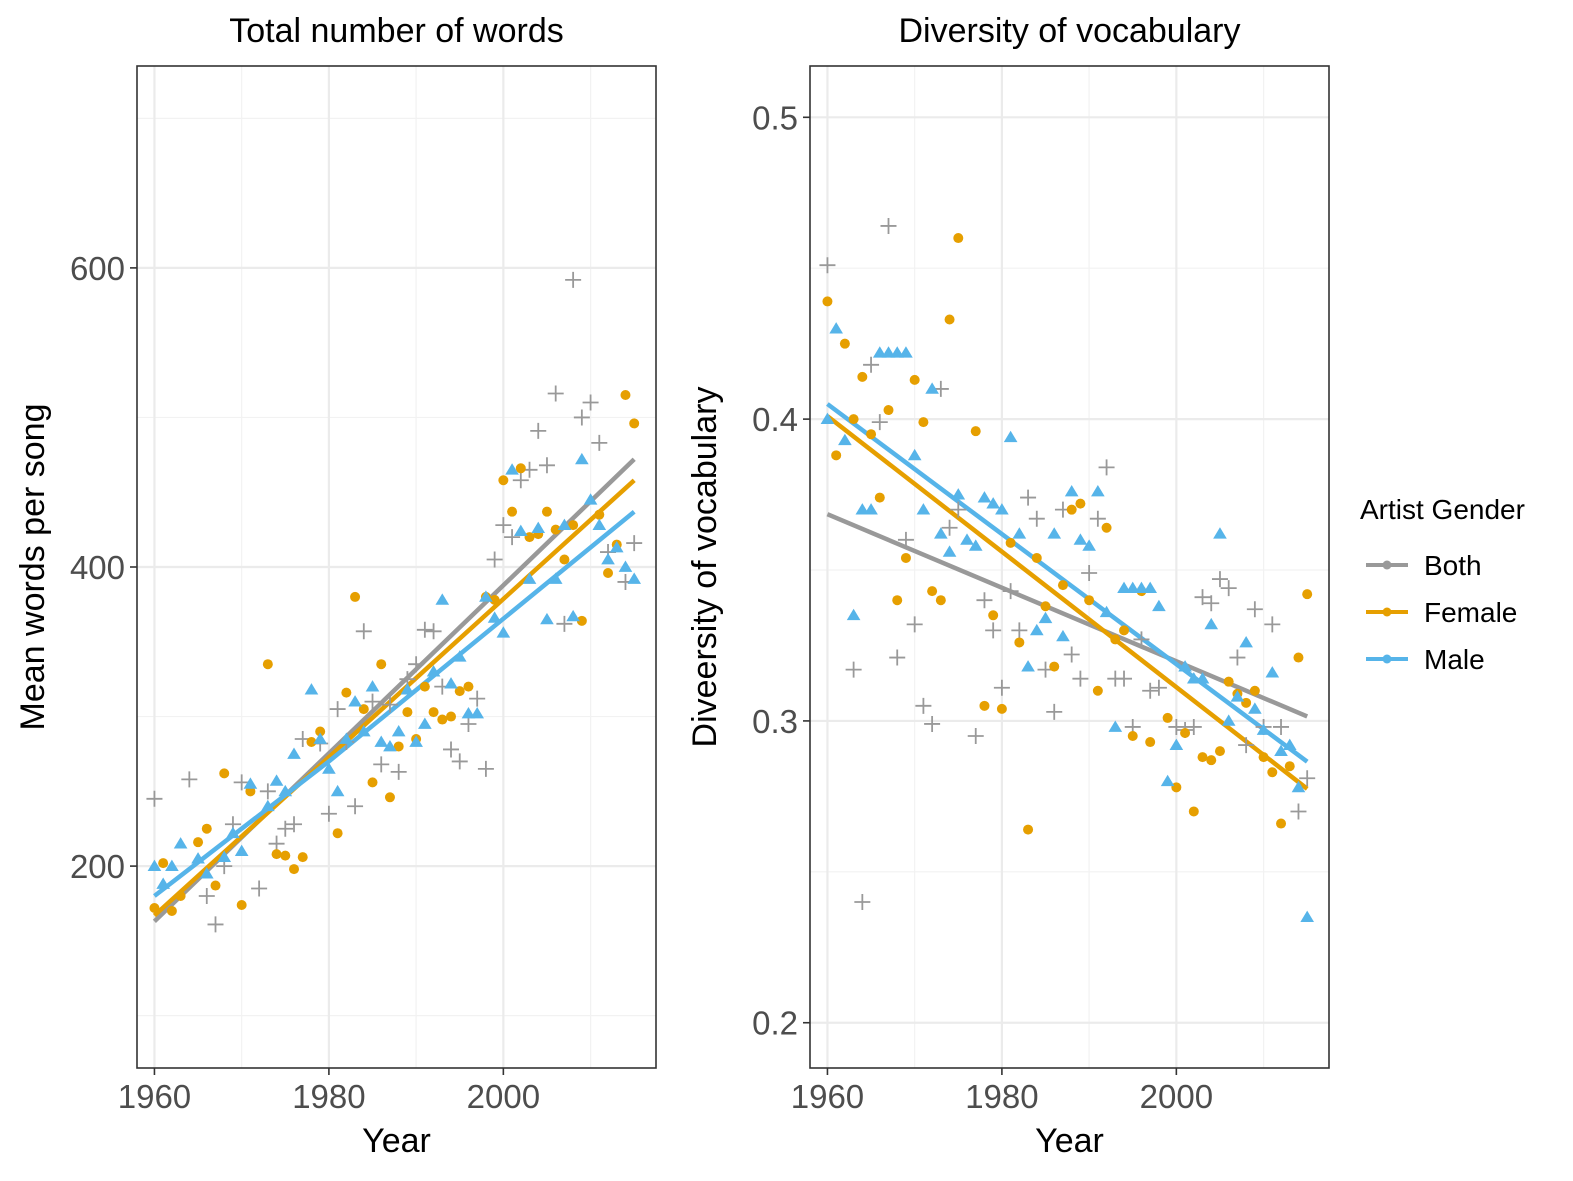  What do you see at coordinates (775, 721) in the screenshot?
I see `y-tick-label: 0.3` at bounding box center [775, 721].